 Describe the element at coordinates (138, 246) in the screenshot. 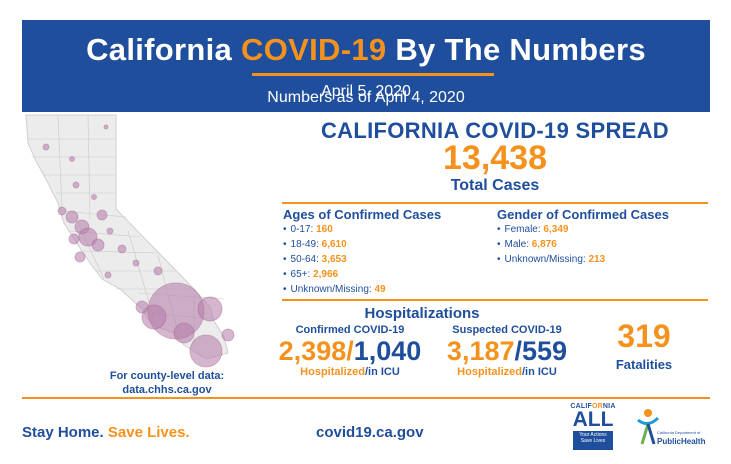

I see `case-bubbles` at that location.